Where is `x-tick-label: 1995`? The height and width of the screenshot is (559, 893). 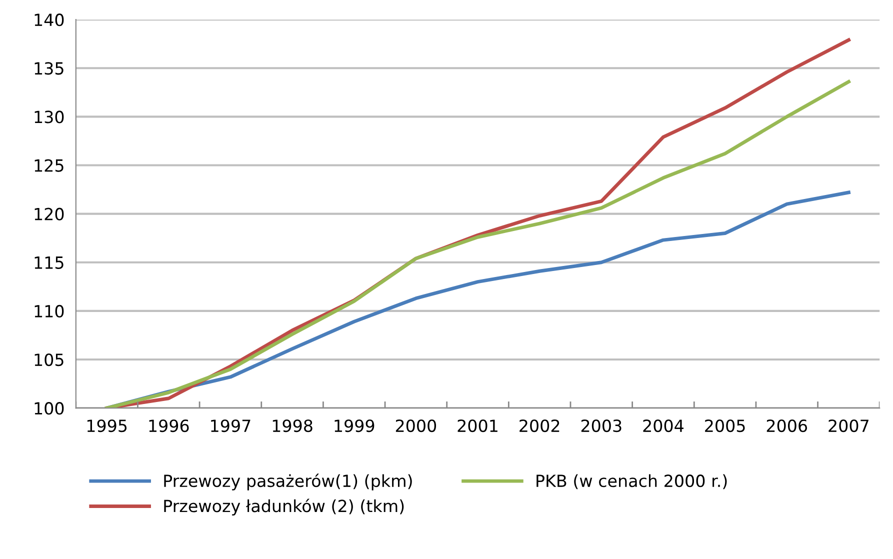
x-tick-label: 1995 is located at coordinates (107, 425).